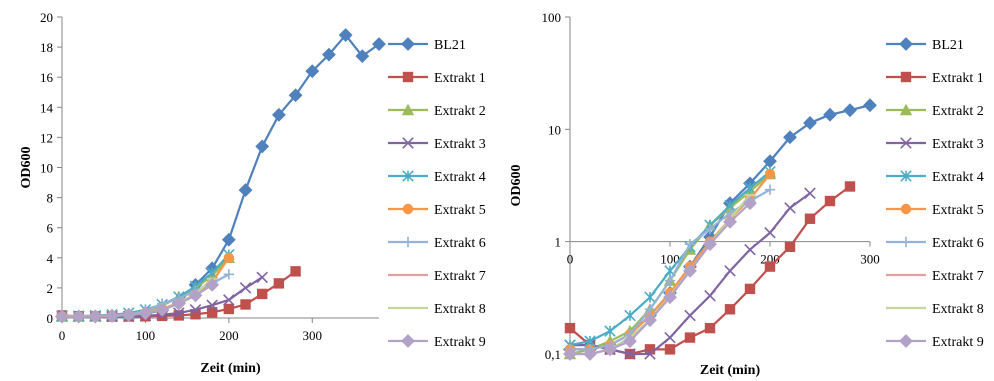 This screenshot has width=994, height=381. Describe the element at coordinates (50, 318) in the screenshot. I see `y-tick-label: 0` at that location.